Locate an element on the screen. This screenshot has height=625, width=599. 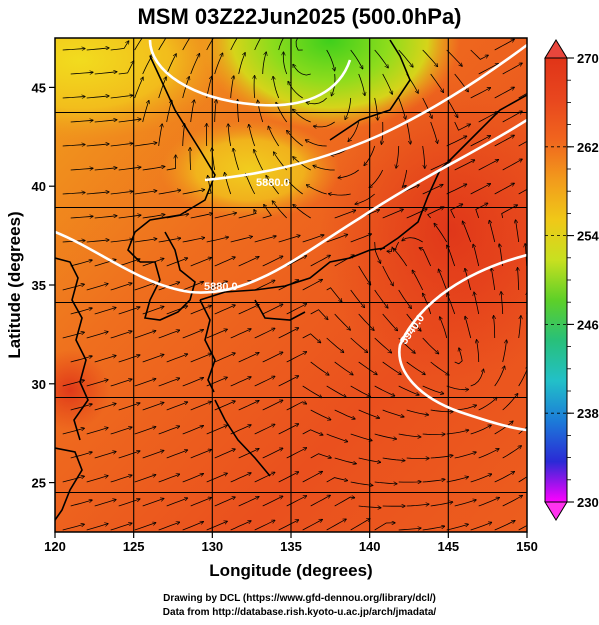
colorbar-tick-label: 230 is located at coordinates (588, 502).